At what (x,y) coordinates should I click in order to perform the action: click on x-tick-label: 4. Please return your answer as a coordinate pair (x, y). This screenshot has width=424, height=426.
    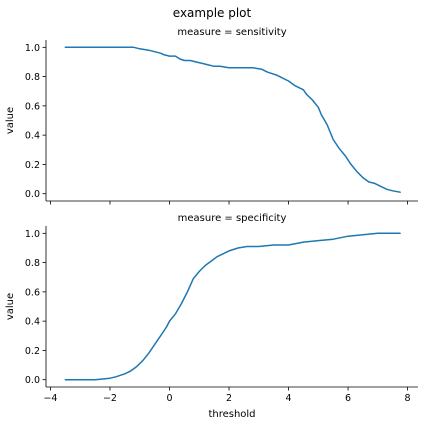
    Looking at the image, I should click on (289, 398).